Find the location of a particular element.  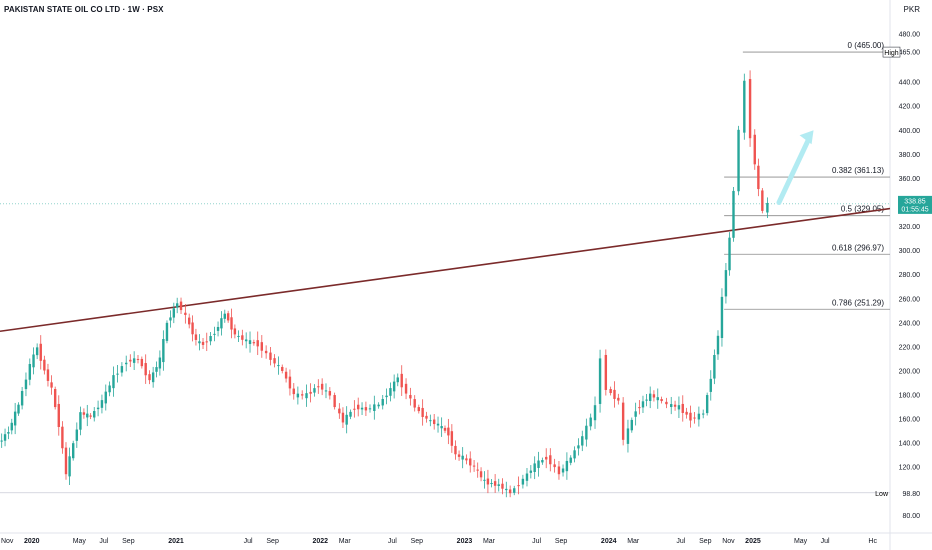

x-tick-label: May is located at coordinates (80, 541).